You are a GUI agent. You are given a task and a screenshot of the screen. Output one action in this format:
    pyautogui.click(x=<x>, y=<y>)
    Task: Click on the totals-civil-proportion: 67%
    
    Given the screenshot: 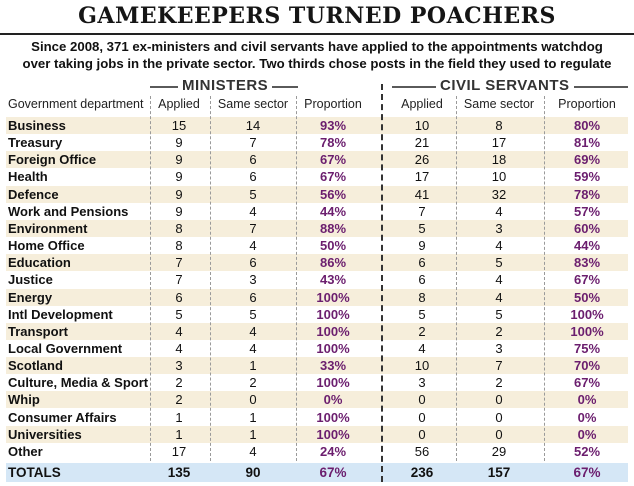 What is the action you would take?
    pyautogui.click(x=587, y=472)
    